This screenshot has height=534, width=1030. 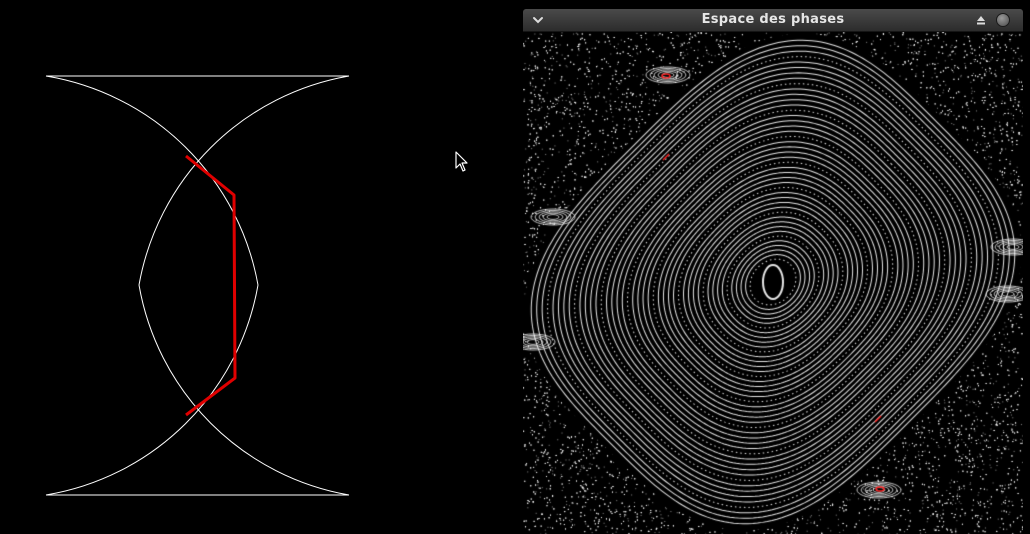 I want to click on billiard-right-arc-top, so click(x=244, y=180).